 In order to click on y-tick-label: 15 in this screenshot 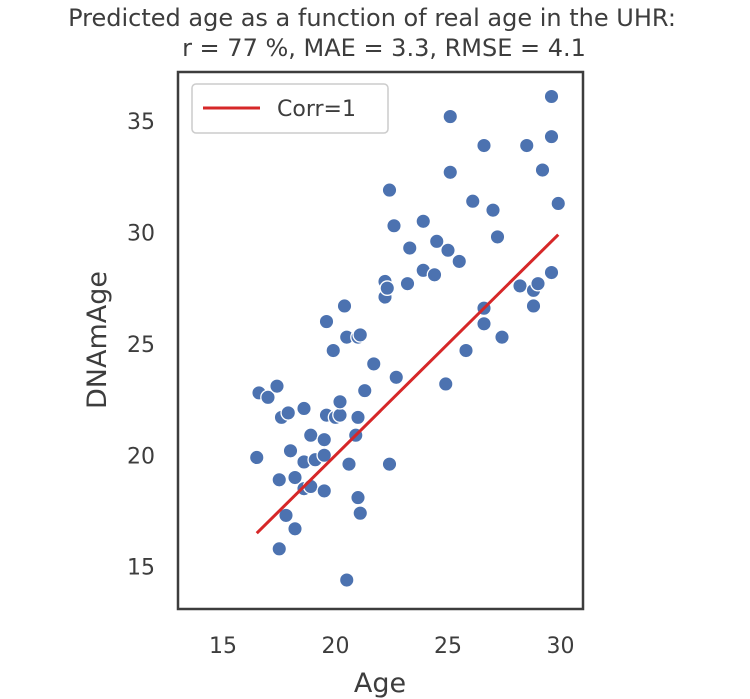, I will do `click(141, 568)`.